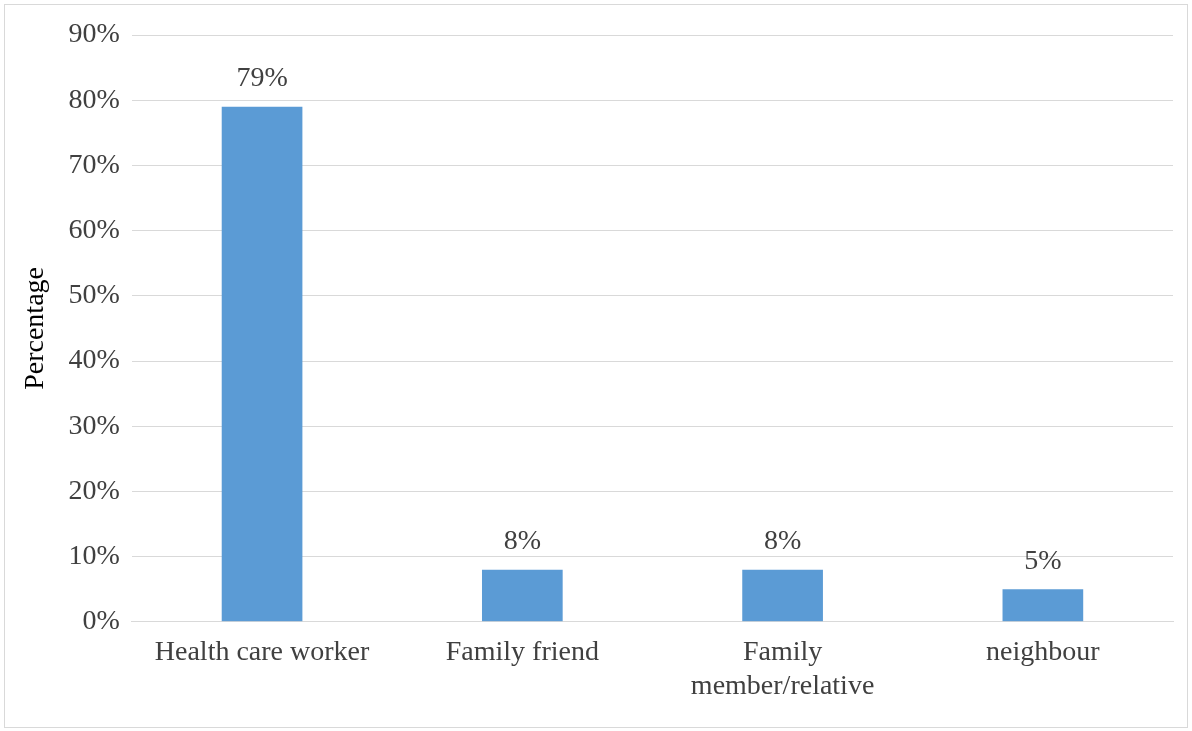 Image resolution: width=1192 pixels, height=731 pixels. Describe the element at coordinates (522, 650) in the screenshot. I see `x-tick-label: Family friend` at that location.